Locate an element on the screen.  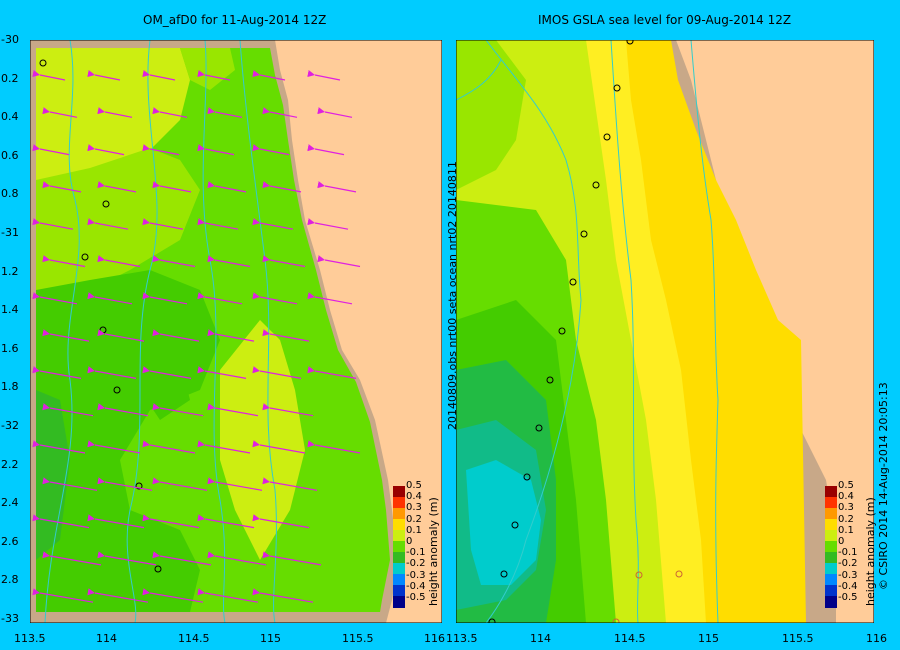
lon-tick-label-right: 115 is located at coordinates (708, 638).